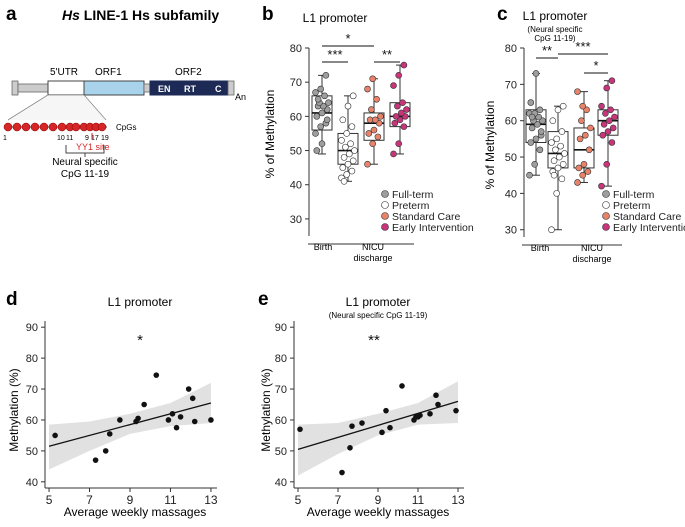 The width and height of the screenshot is (685, 527). Describe the element at coordinates (263, 299) in the screenshot. I see `panel-e-letter: e` at that location.